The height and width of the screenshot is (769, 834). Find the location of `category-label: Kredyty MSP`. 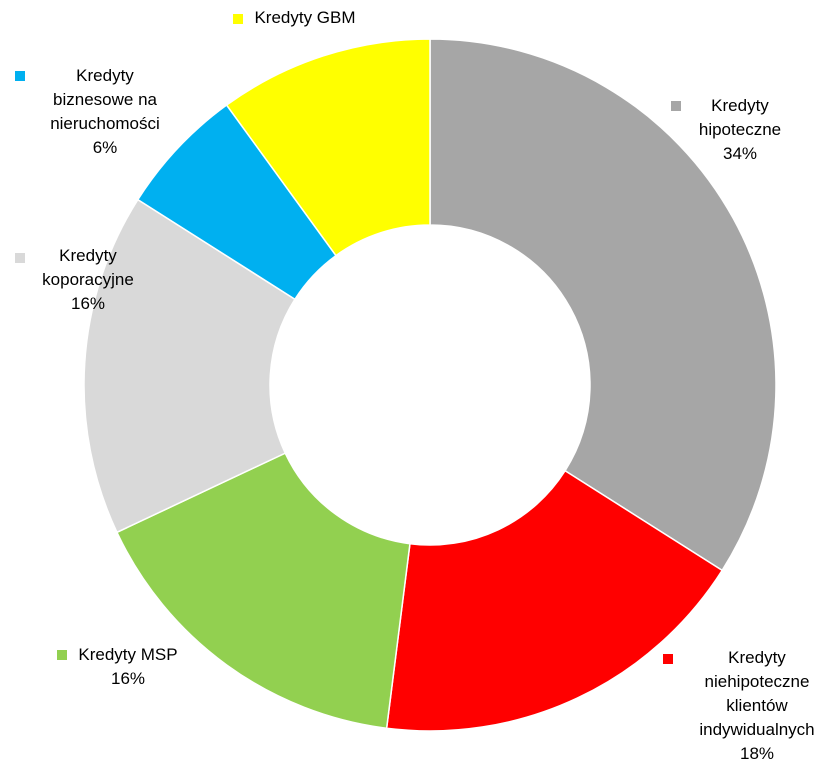

category-label: Kredyty MSP is located at coordinates (128, 654).